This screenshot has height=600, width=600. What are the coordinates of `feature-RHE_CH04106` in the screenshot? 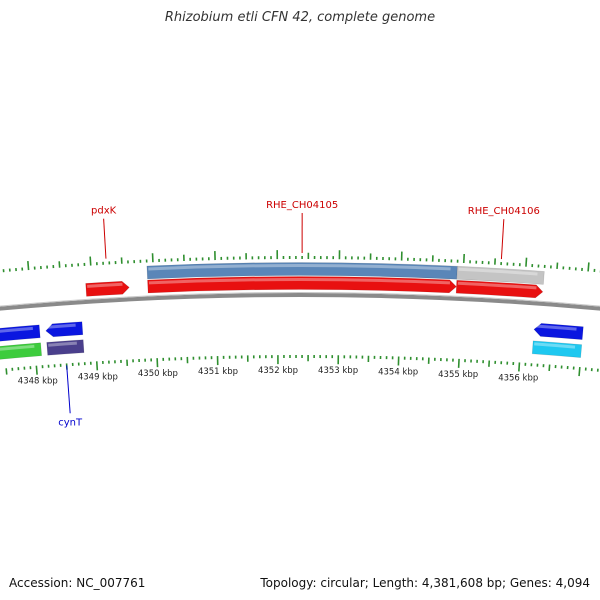 It's located at (499, 289).